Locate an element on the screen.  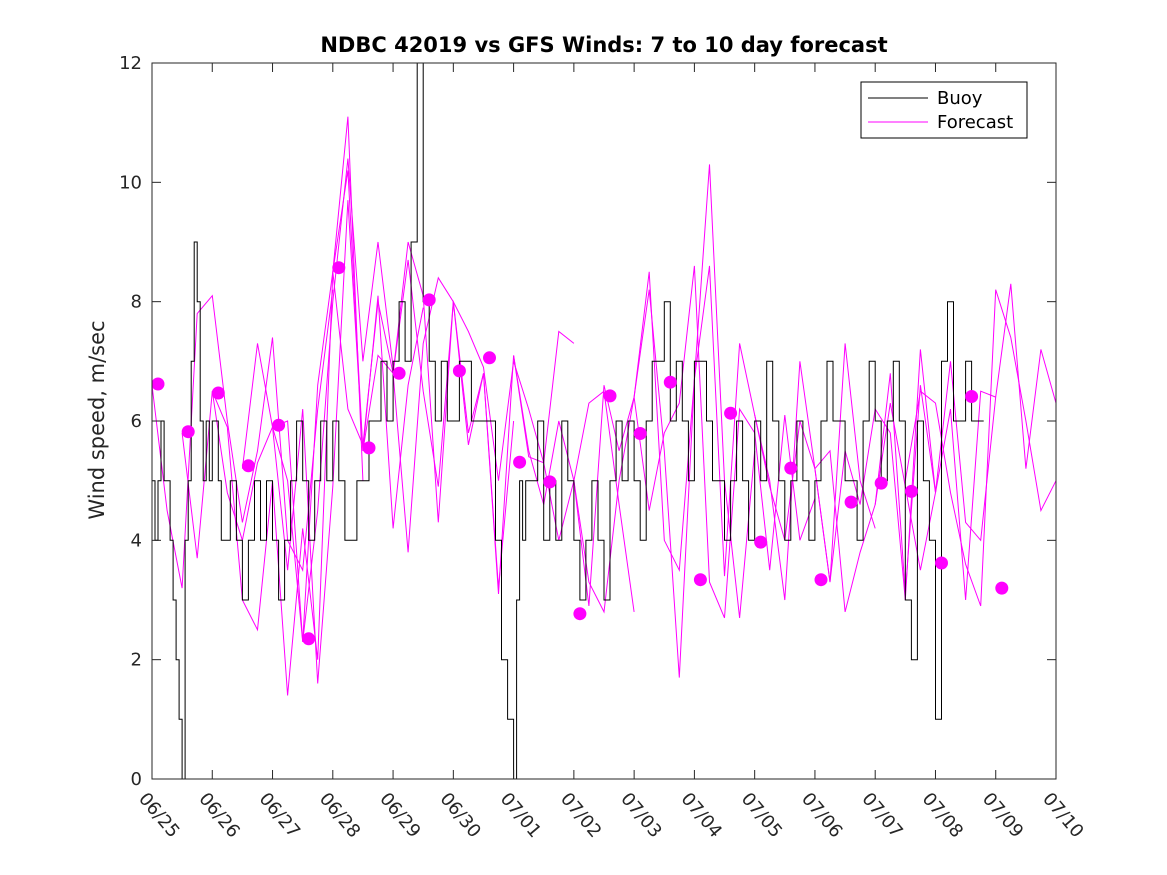
legend-label-forecast: Forecast is located at coordinates (975, 122).